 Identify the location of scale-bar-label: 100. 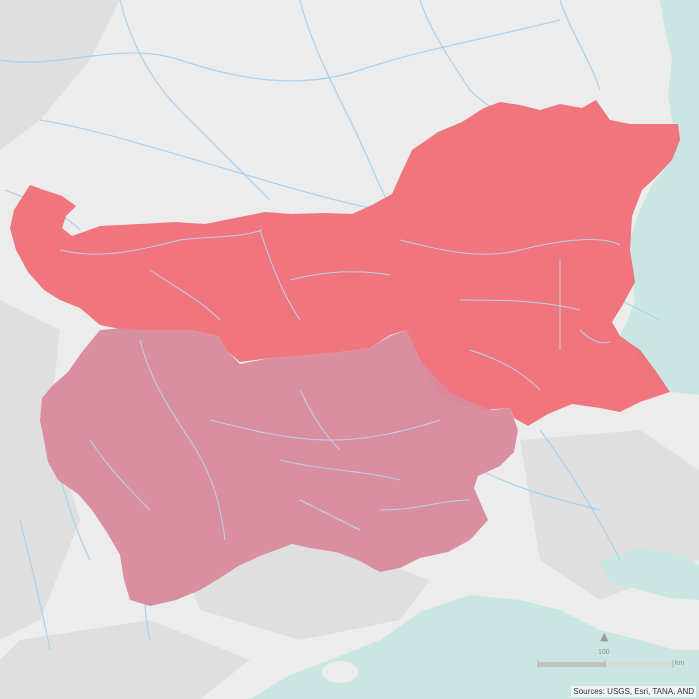
(604, 652).